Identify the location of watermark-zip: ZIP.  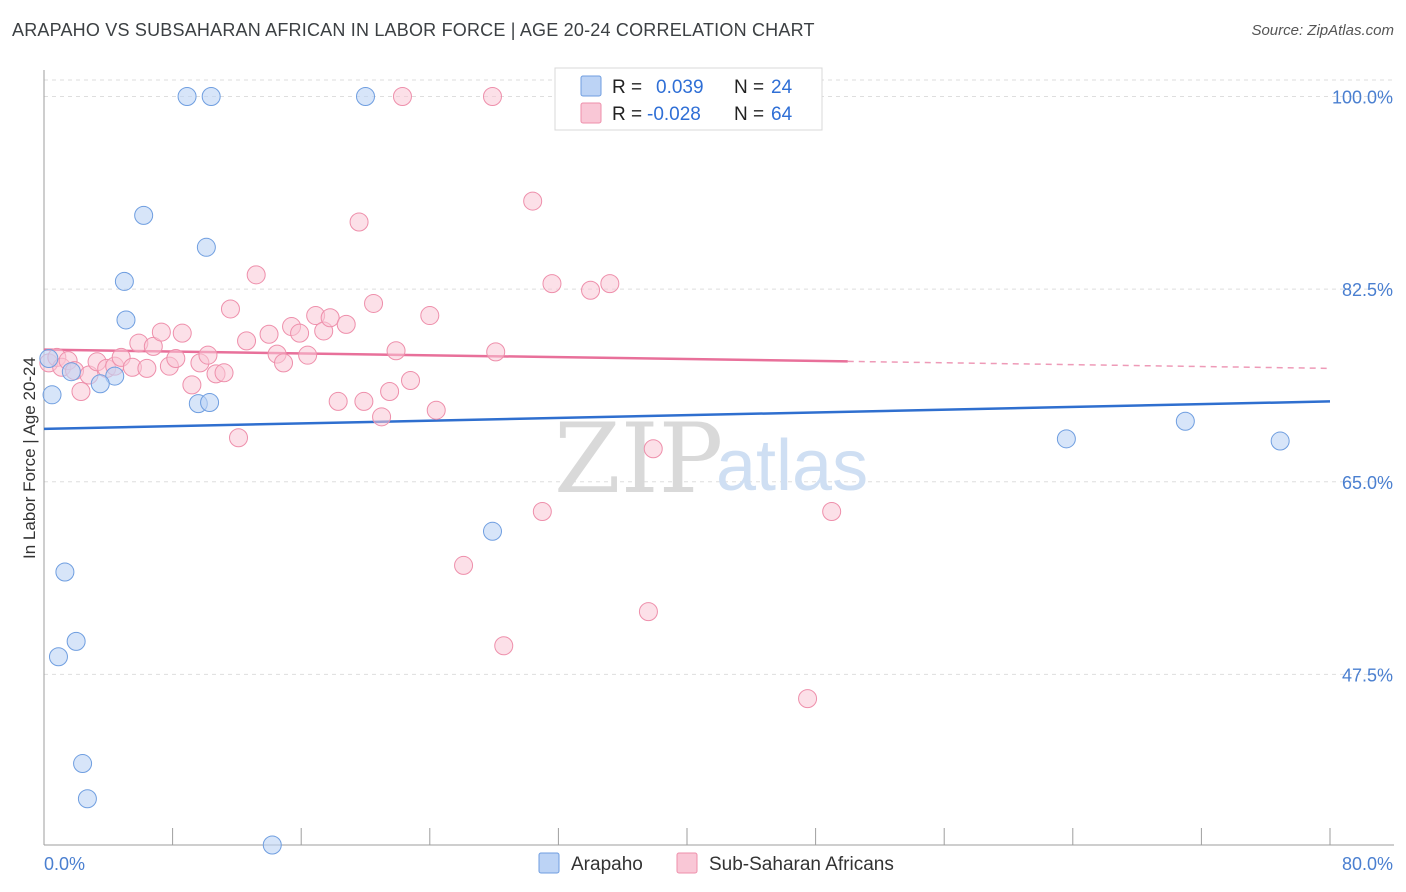
(638, 459).